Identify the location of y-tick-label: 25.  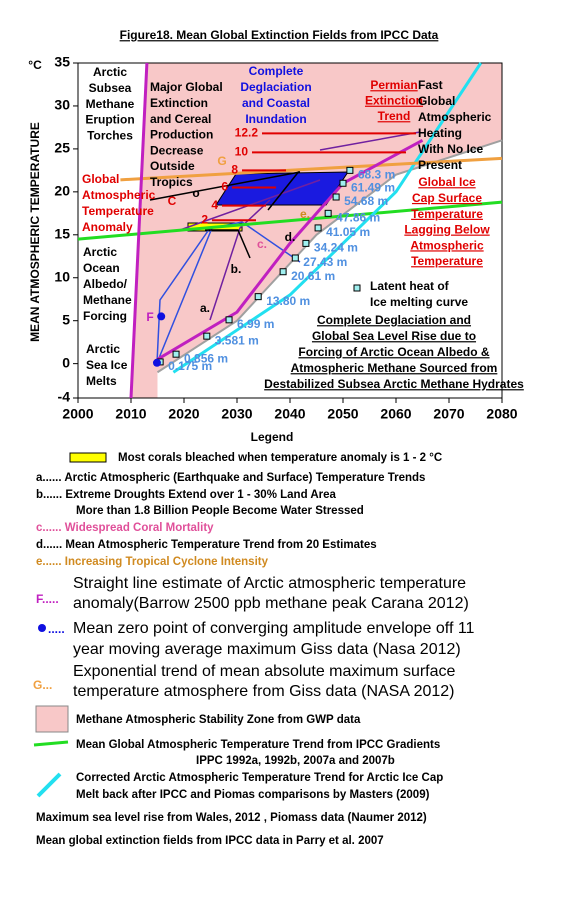
(62, 148).